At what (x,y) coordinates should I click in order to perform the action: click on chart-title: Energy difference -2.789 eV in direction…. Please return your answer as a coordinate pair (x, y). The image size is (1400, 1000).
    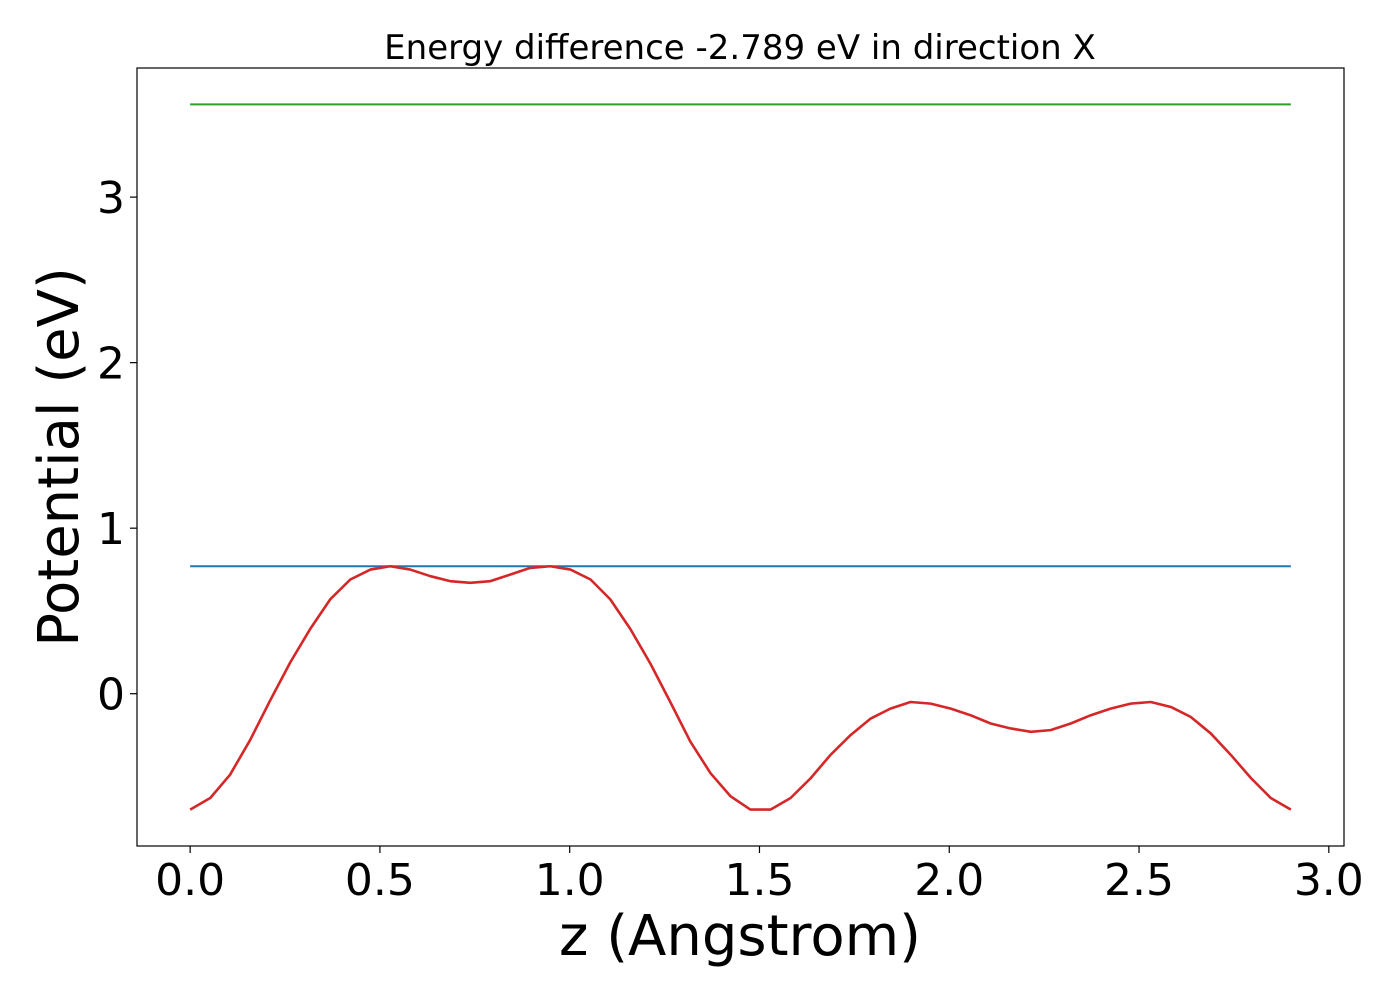
    Looking at the image, I should click on (740, 48).